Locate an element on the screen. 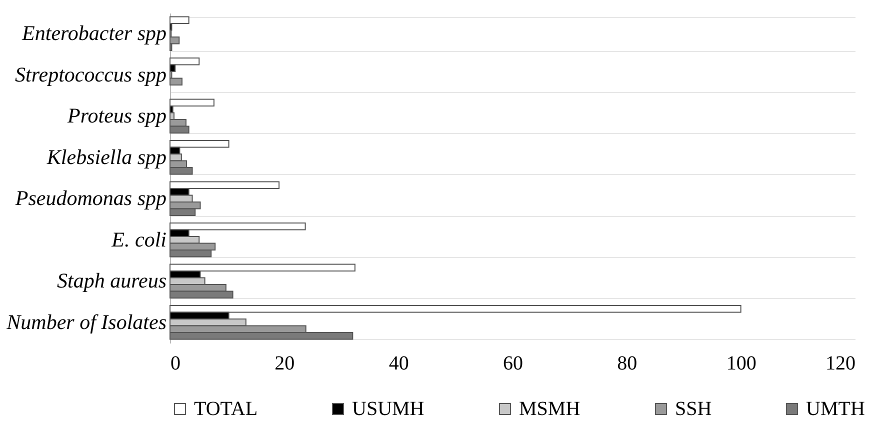 The image size is (888, 430). x-tick-label: 40 is located at coordinates (398, 363).